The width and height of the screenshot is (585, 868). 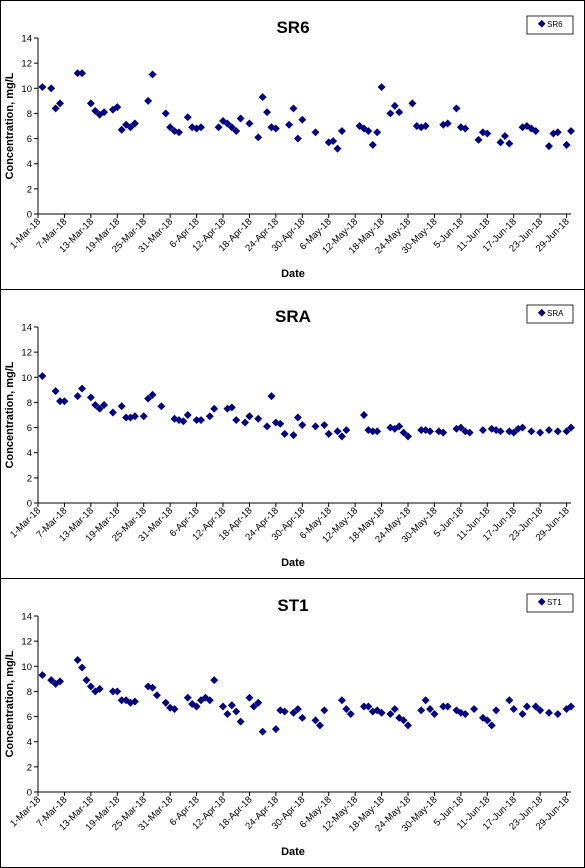 What do you see at coordinates (541, 601) in the screenshot?
I see `legend-marker` at bounding box center [541, 601].